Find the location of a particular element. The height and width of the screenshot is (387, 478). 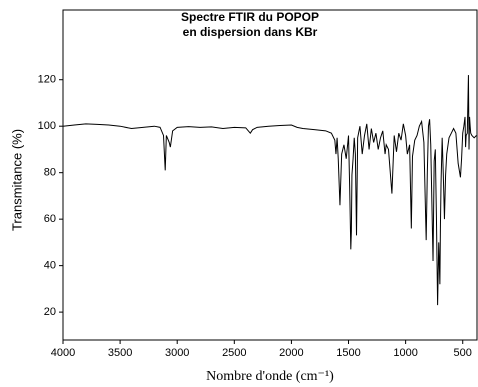

x-tick-label: 3500 is located at coordinates (120, 353).